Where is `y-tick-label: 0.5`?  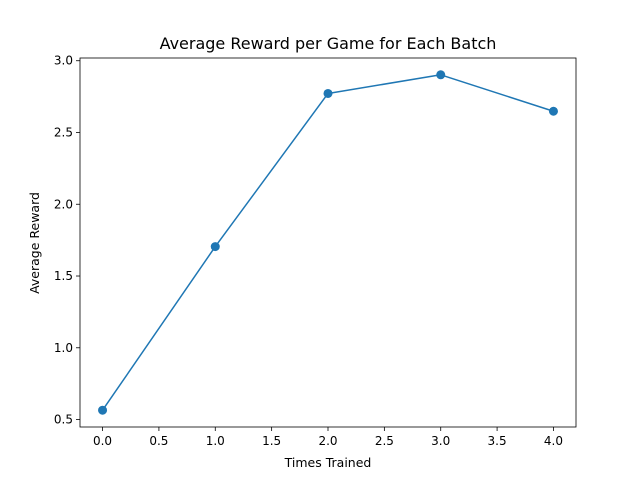 y-tick-label: 0.5 is located at coordinates (63, 420).